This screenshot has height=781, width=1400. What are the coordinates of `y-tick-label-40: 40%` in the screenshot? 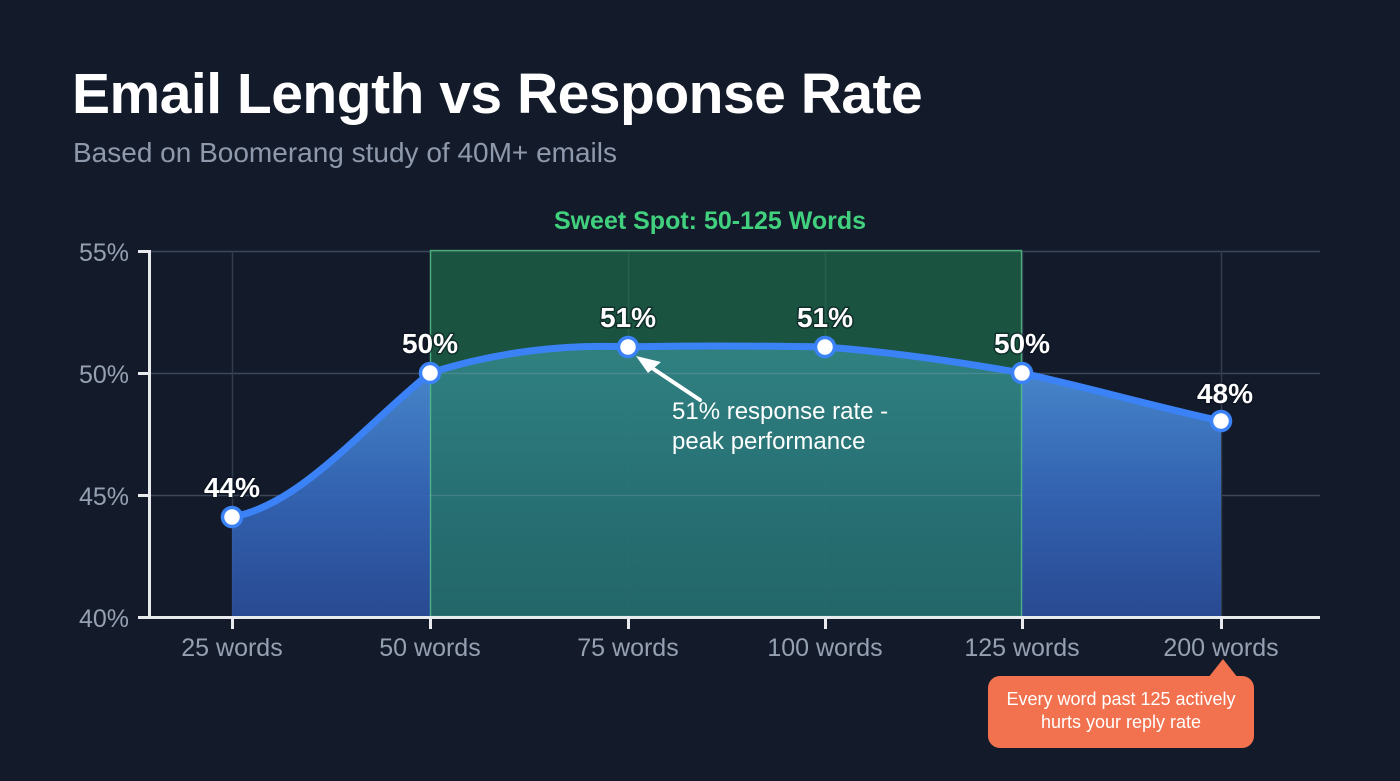 It's located at (104, 619).